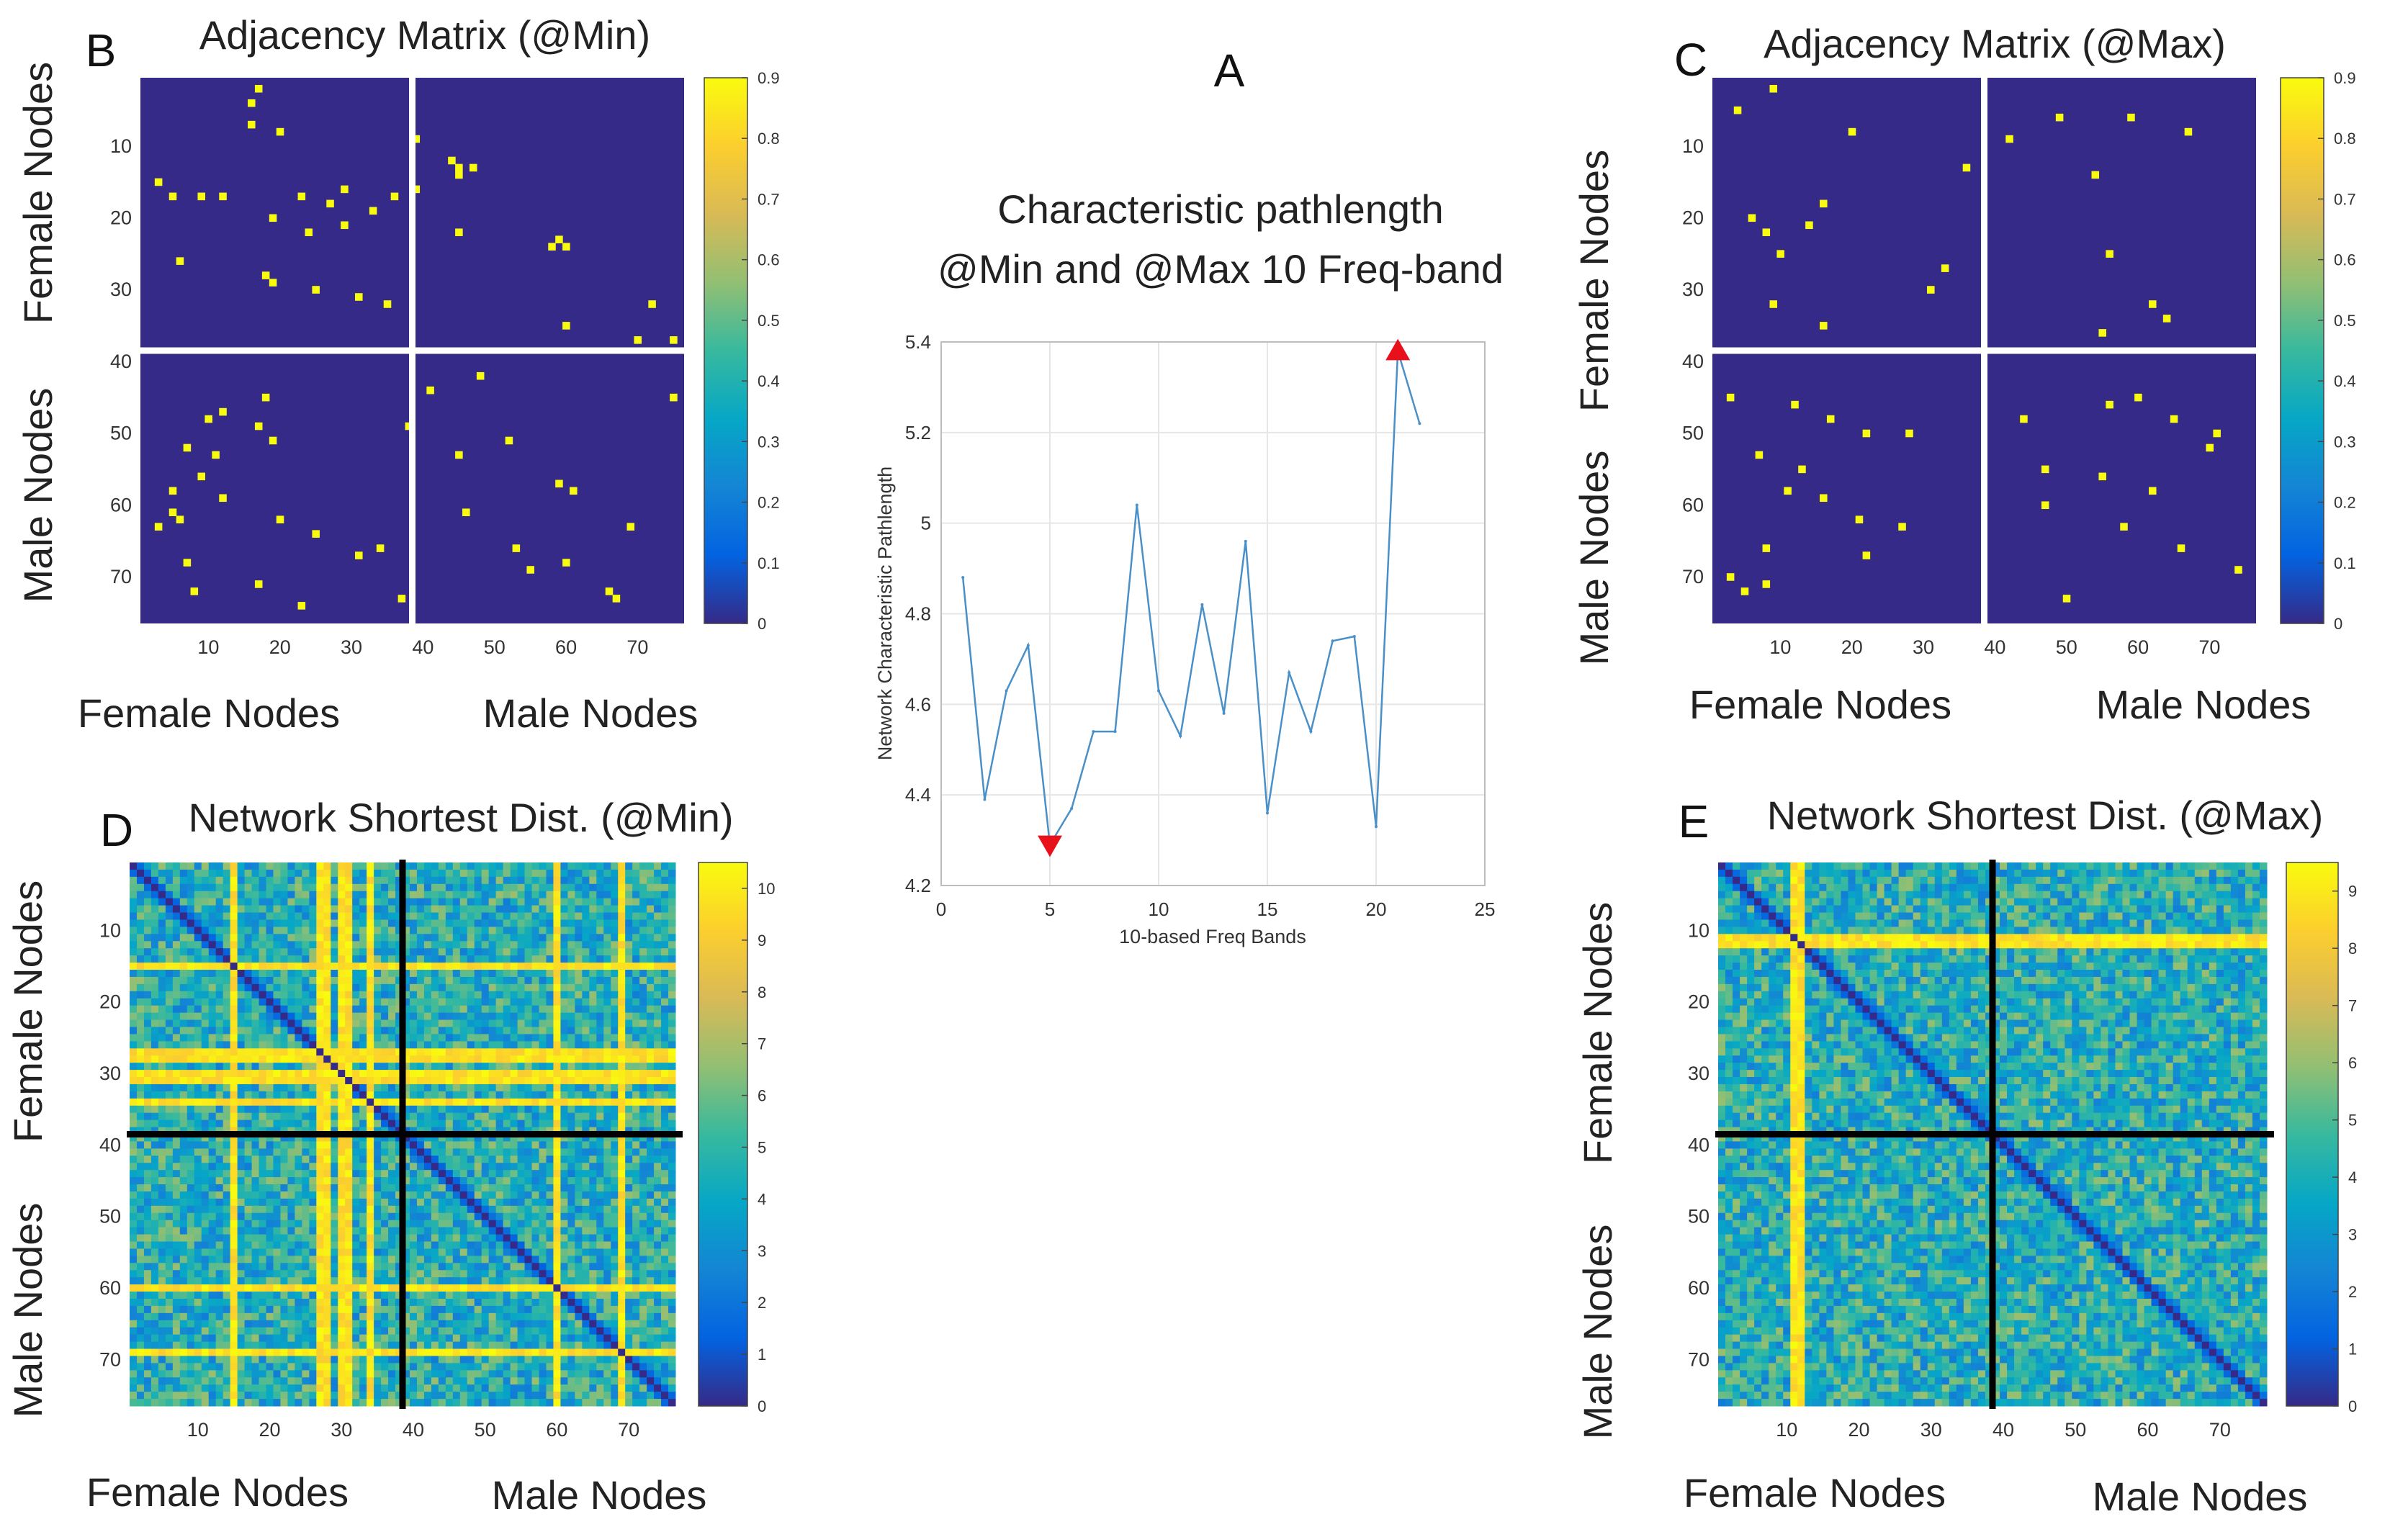 This screenshot has height=1532, width=2408. What do you see at coordinates (1213, 613) in the screenshot?
I see `chart-a-plot-area` at bounding box center [1213, 613].